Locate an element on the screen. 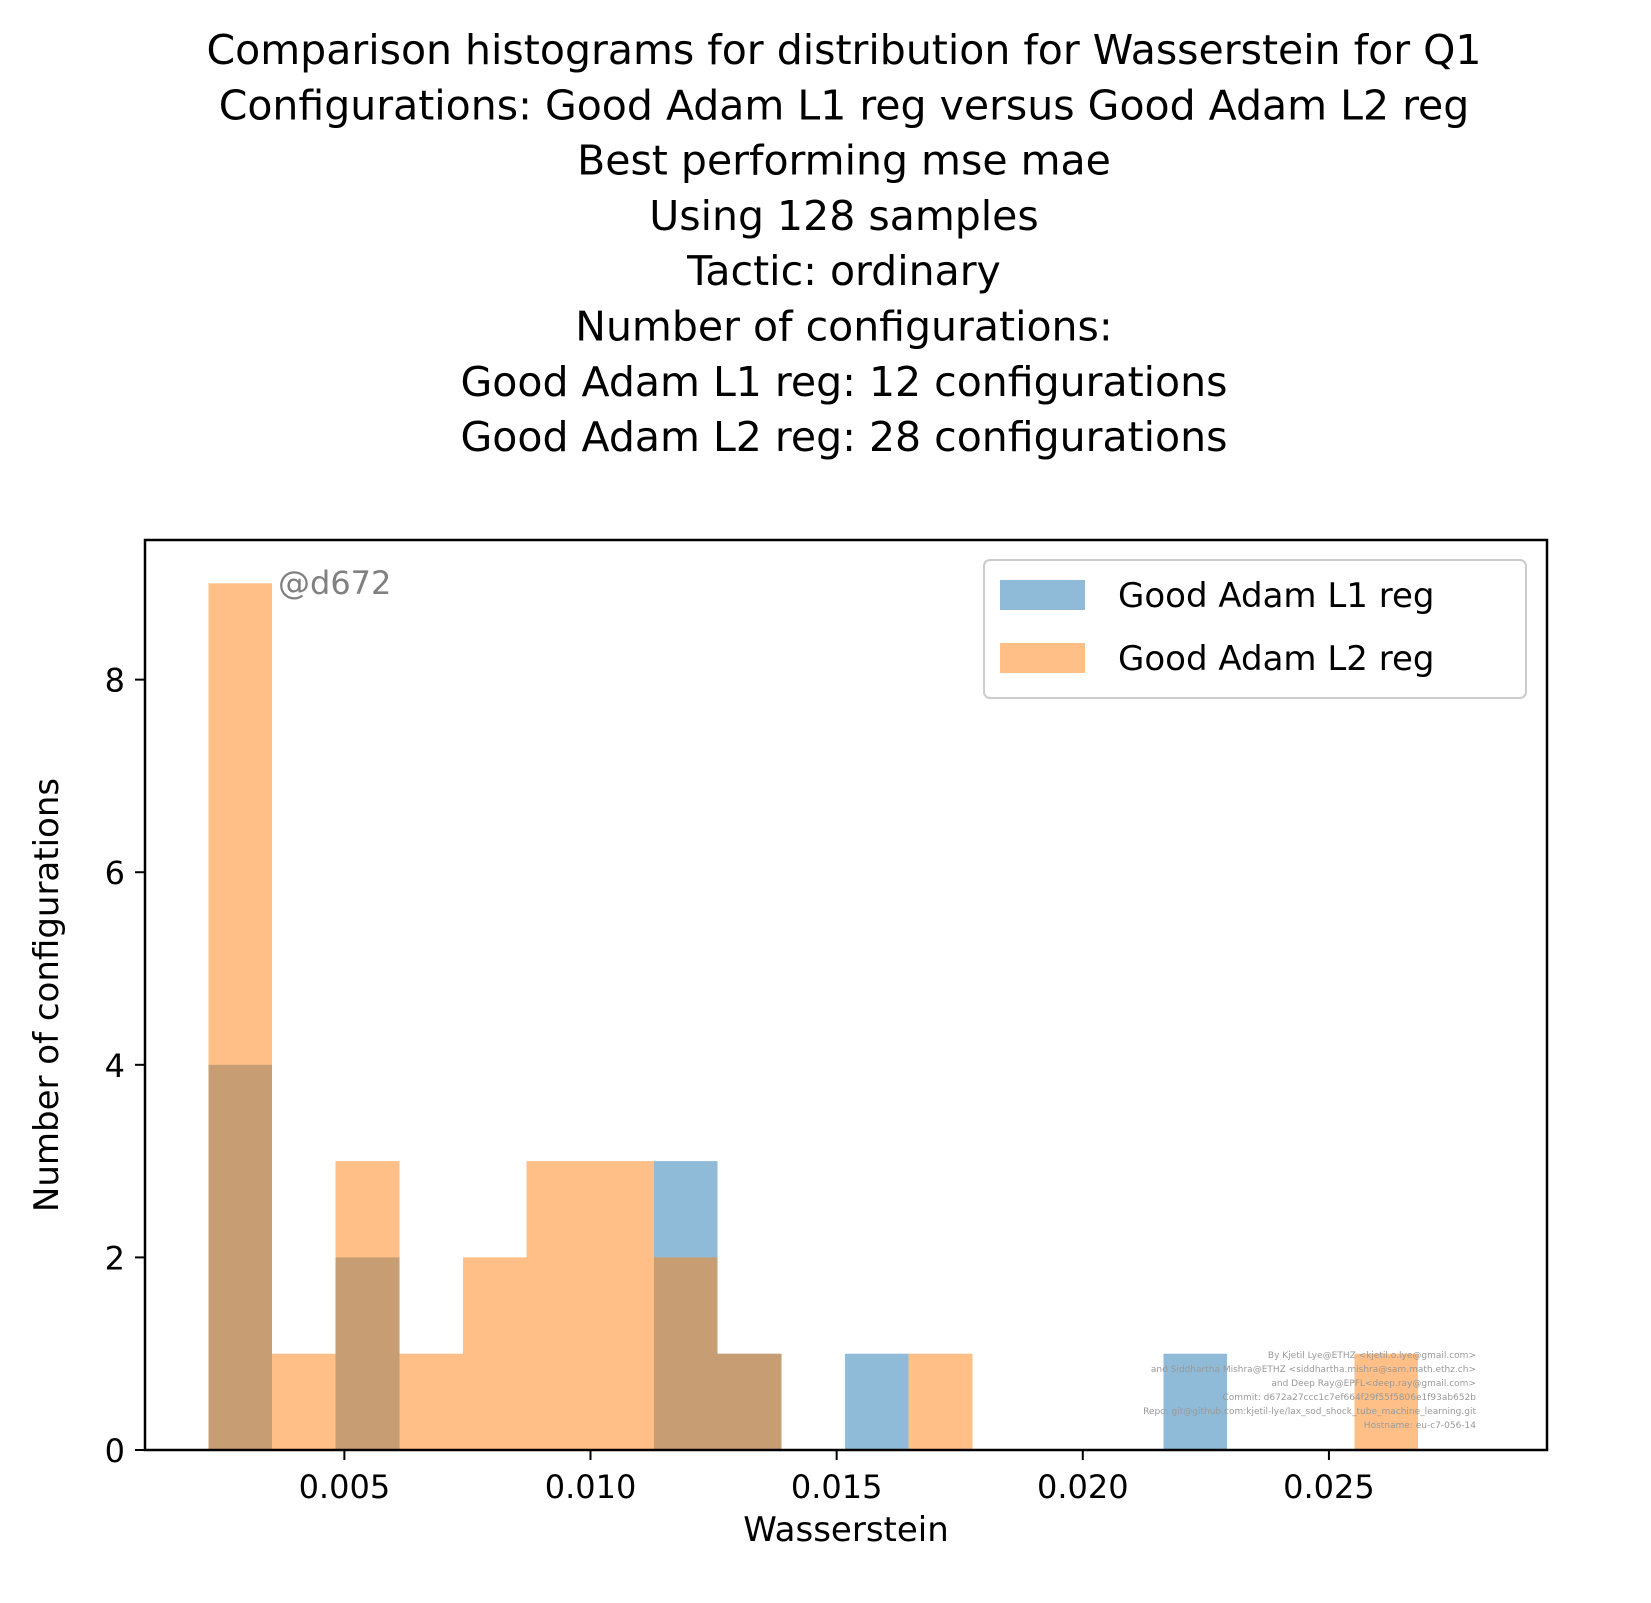  x-axis-label: Wasserstein is located at coordinates (846, 1530).